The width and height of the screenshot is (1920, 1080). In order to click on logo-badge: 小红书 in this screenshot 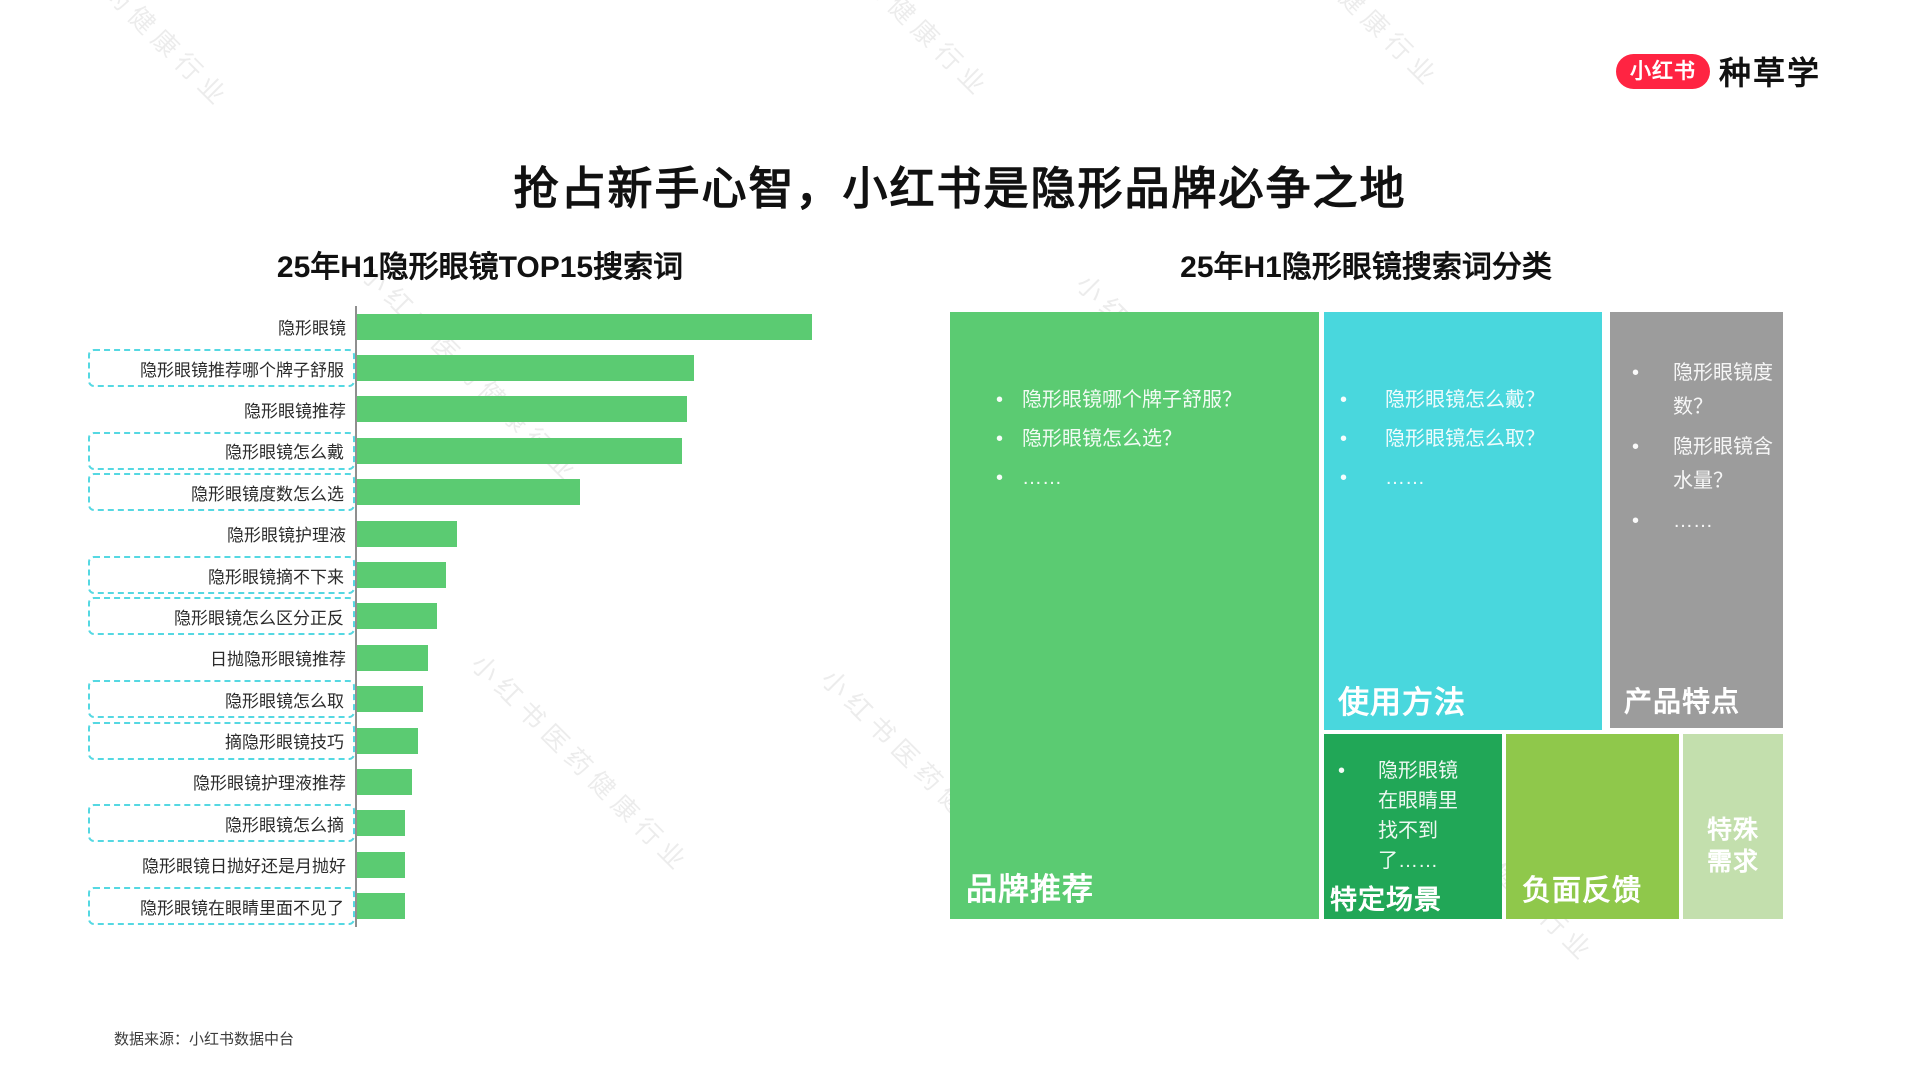, I will do `click(1663, 71)`.